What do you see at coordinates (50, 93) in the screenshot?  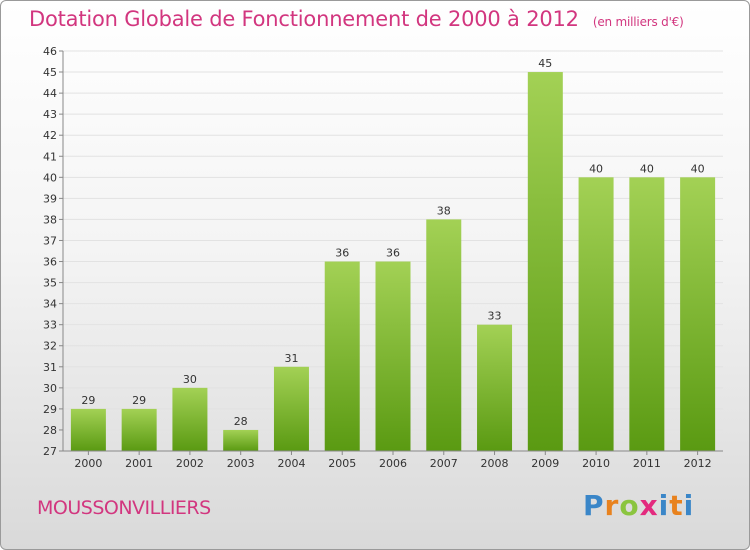 I see `y-tick-label: 44` at bounding box center [50, 93].